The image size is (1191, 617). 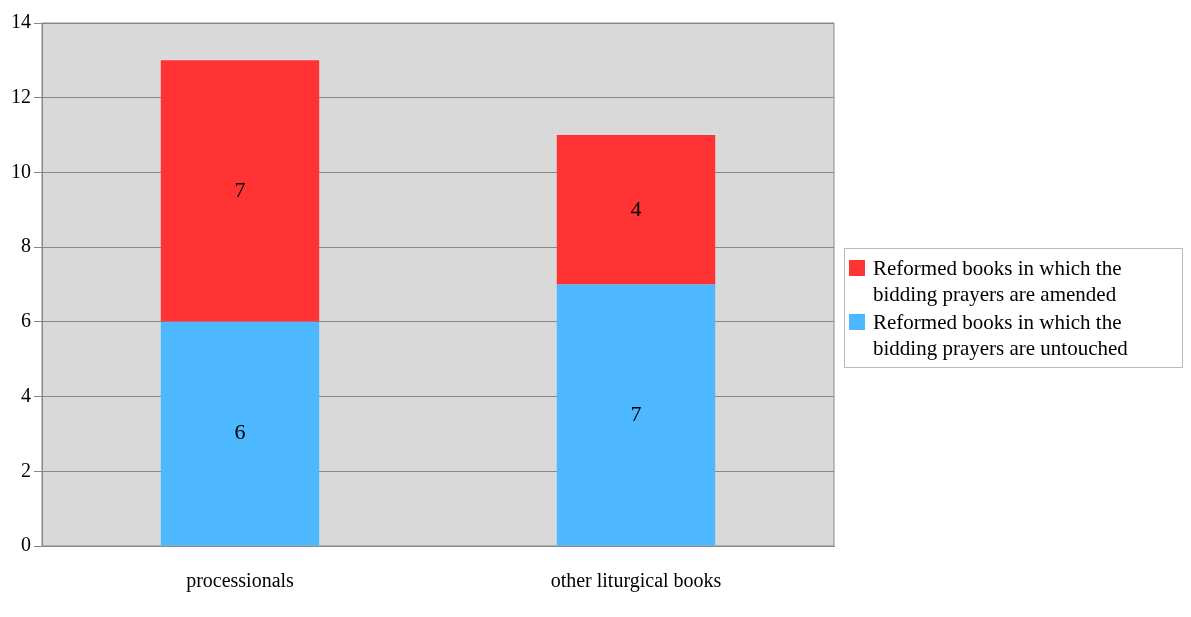 I want to click on x-tick-label: processionals, so click(x=240, y=581).